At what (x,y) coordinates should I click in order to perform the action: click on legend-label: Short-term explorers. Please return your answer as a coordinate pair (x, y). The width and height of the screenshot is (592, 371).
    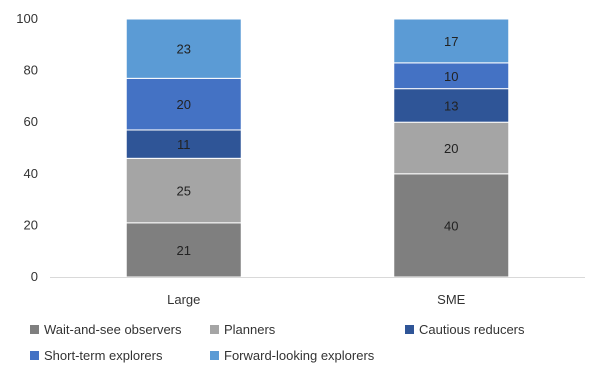
    Looking at the image, I should click on (103, 355).